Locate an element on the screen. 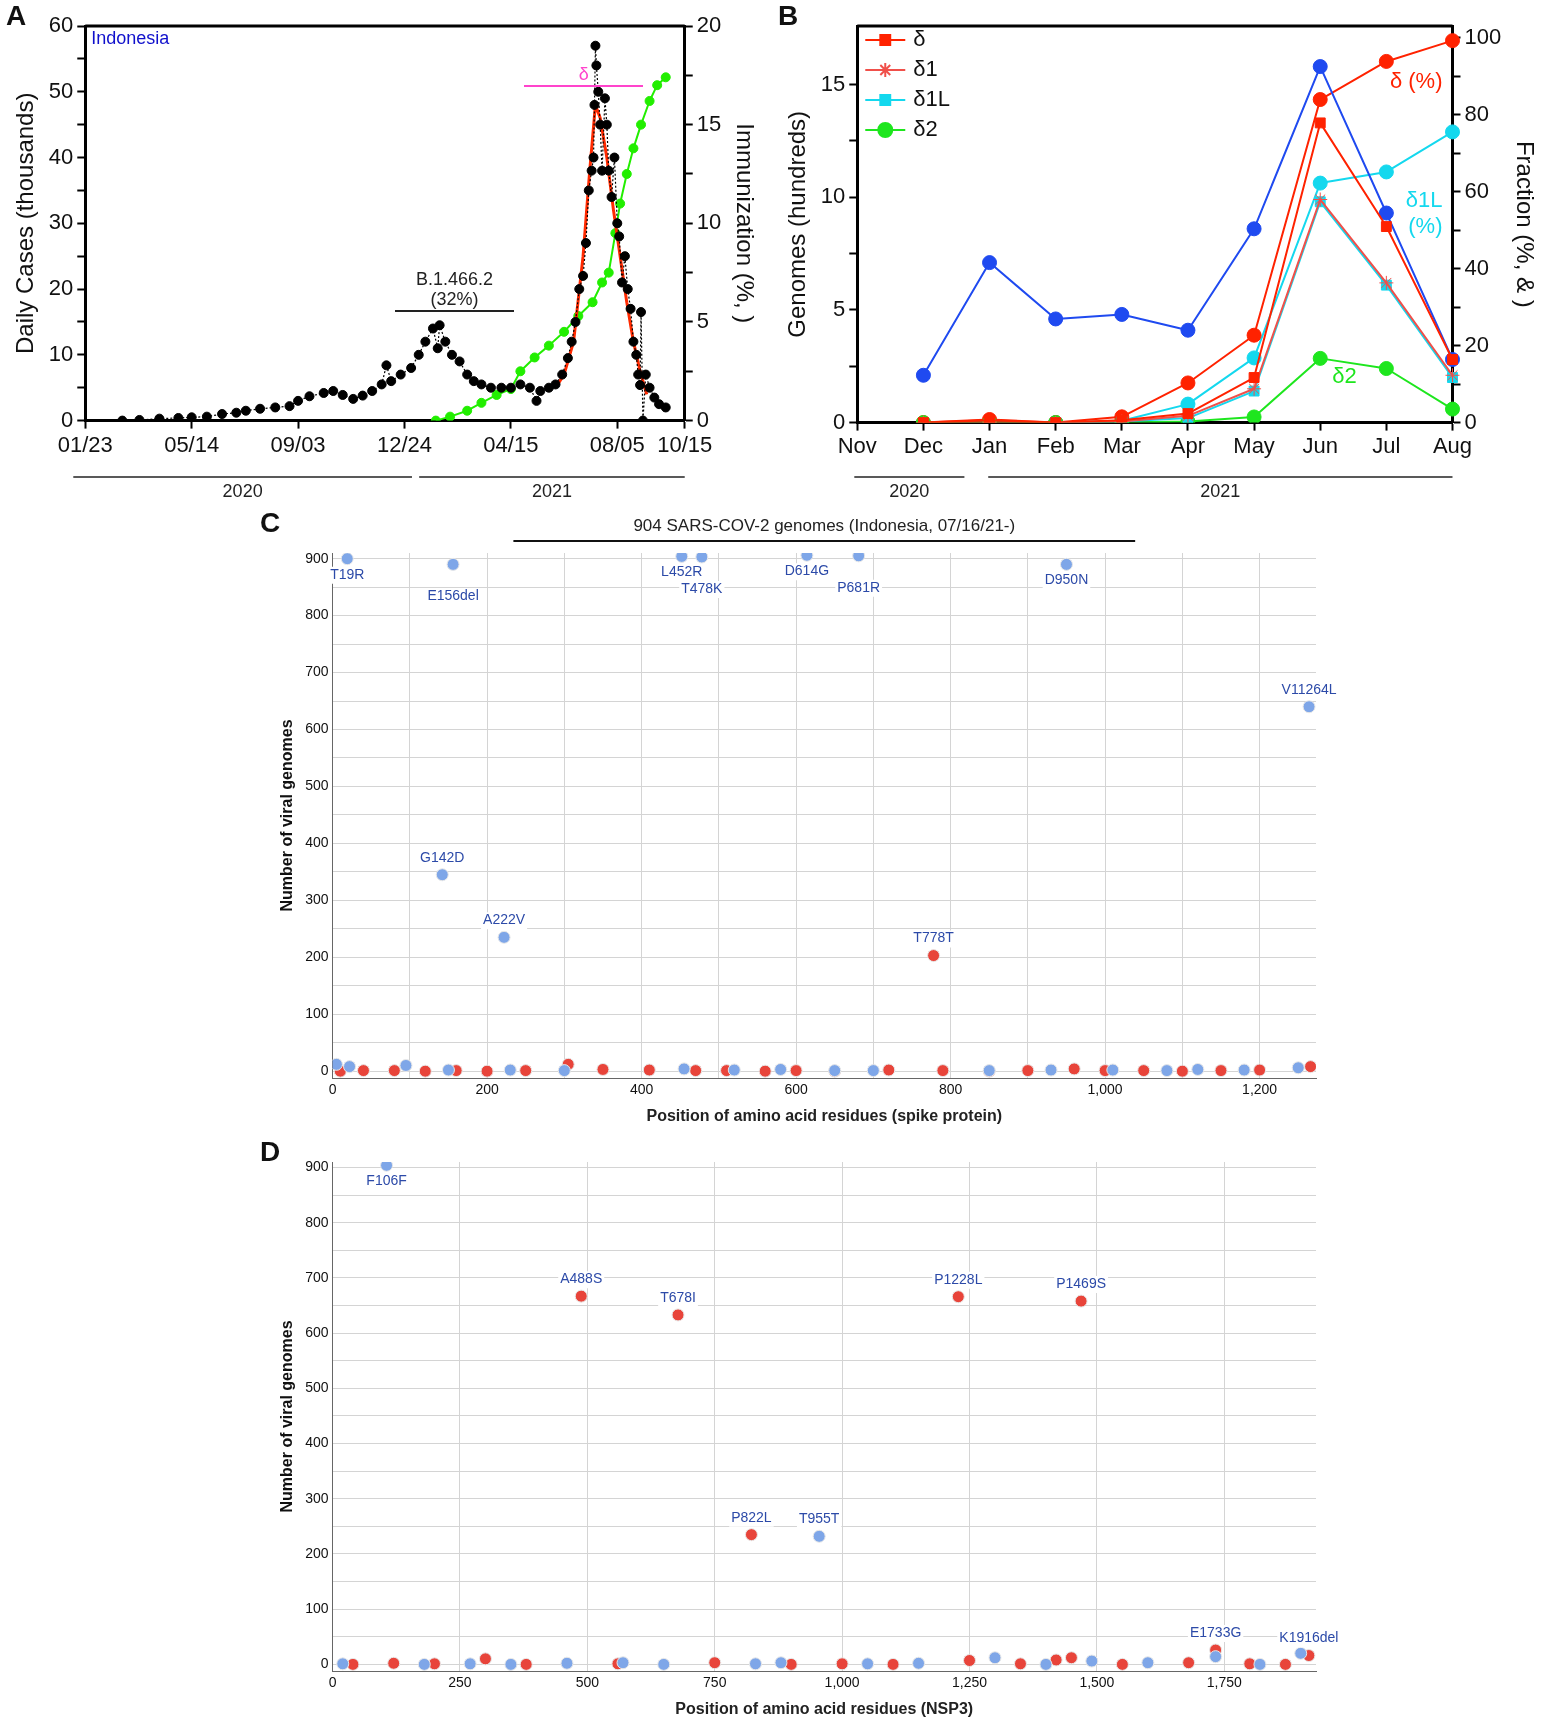  text: C is located at coordinates (270, 523).